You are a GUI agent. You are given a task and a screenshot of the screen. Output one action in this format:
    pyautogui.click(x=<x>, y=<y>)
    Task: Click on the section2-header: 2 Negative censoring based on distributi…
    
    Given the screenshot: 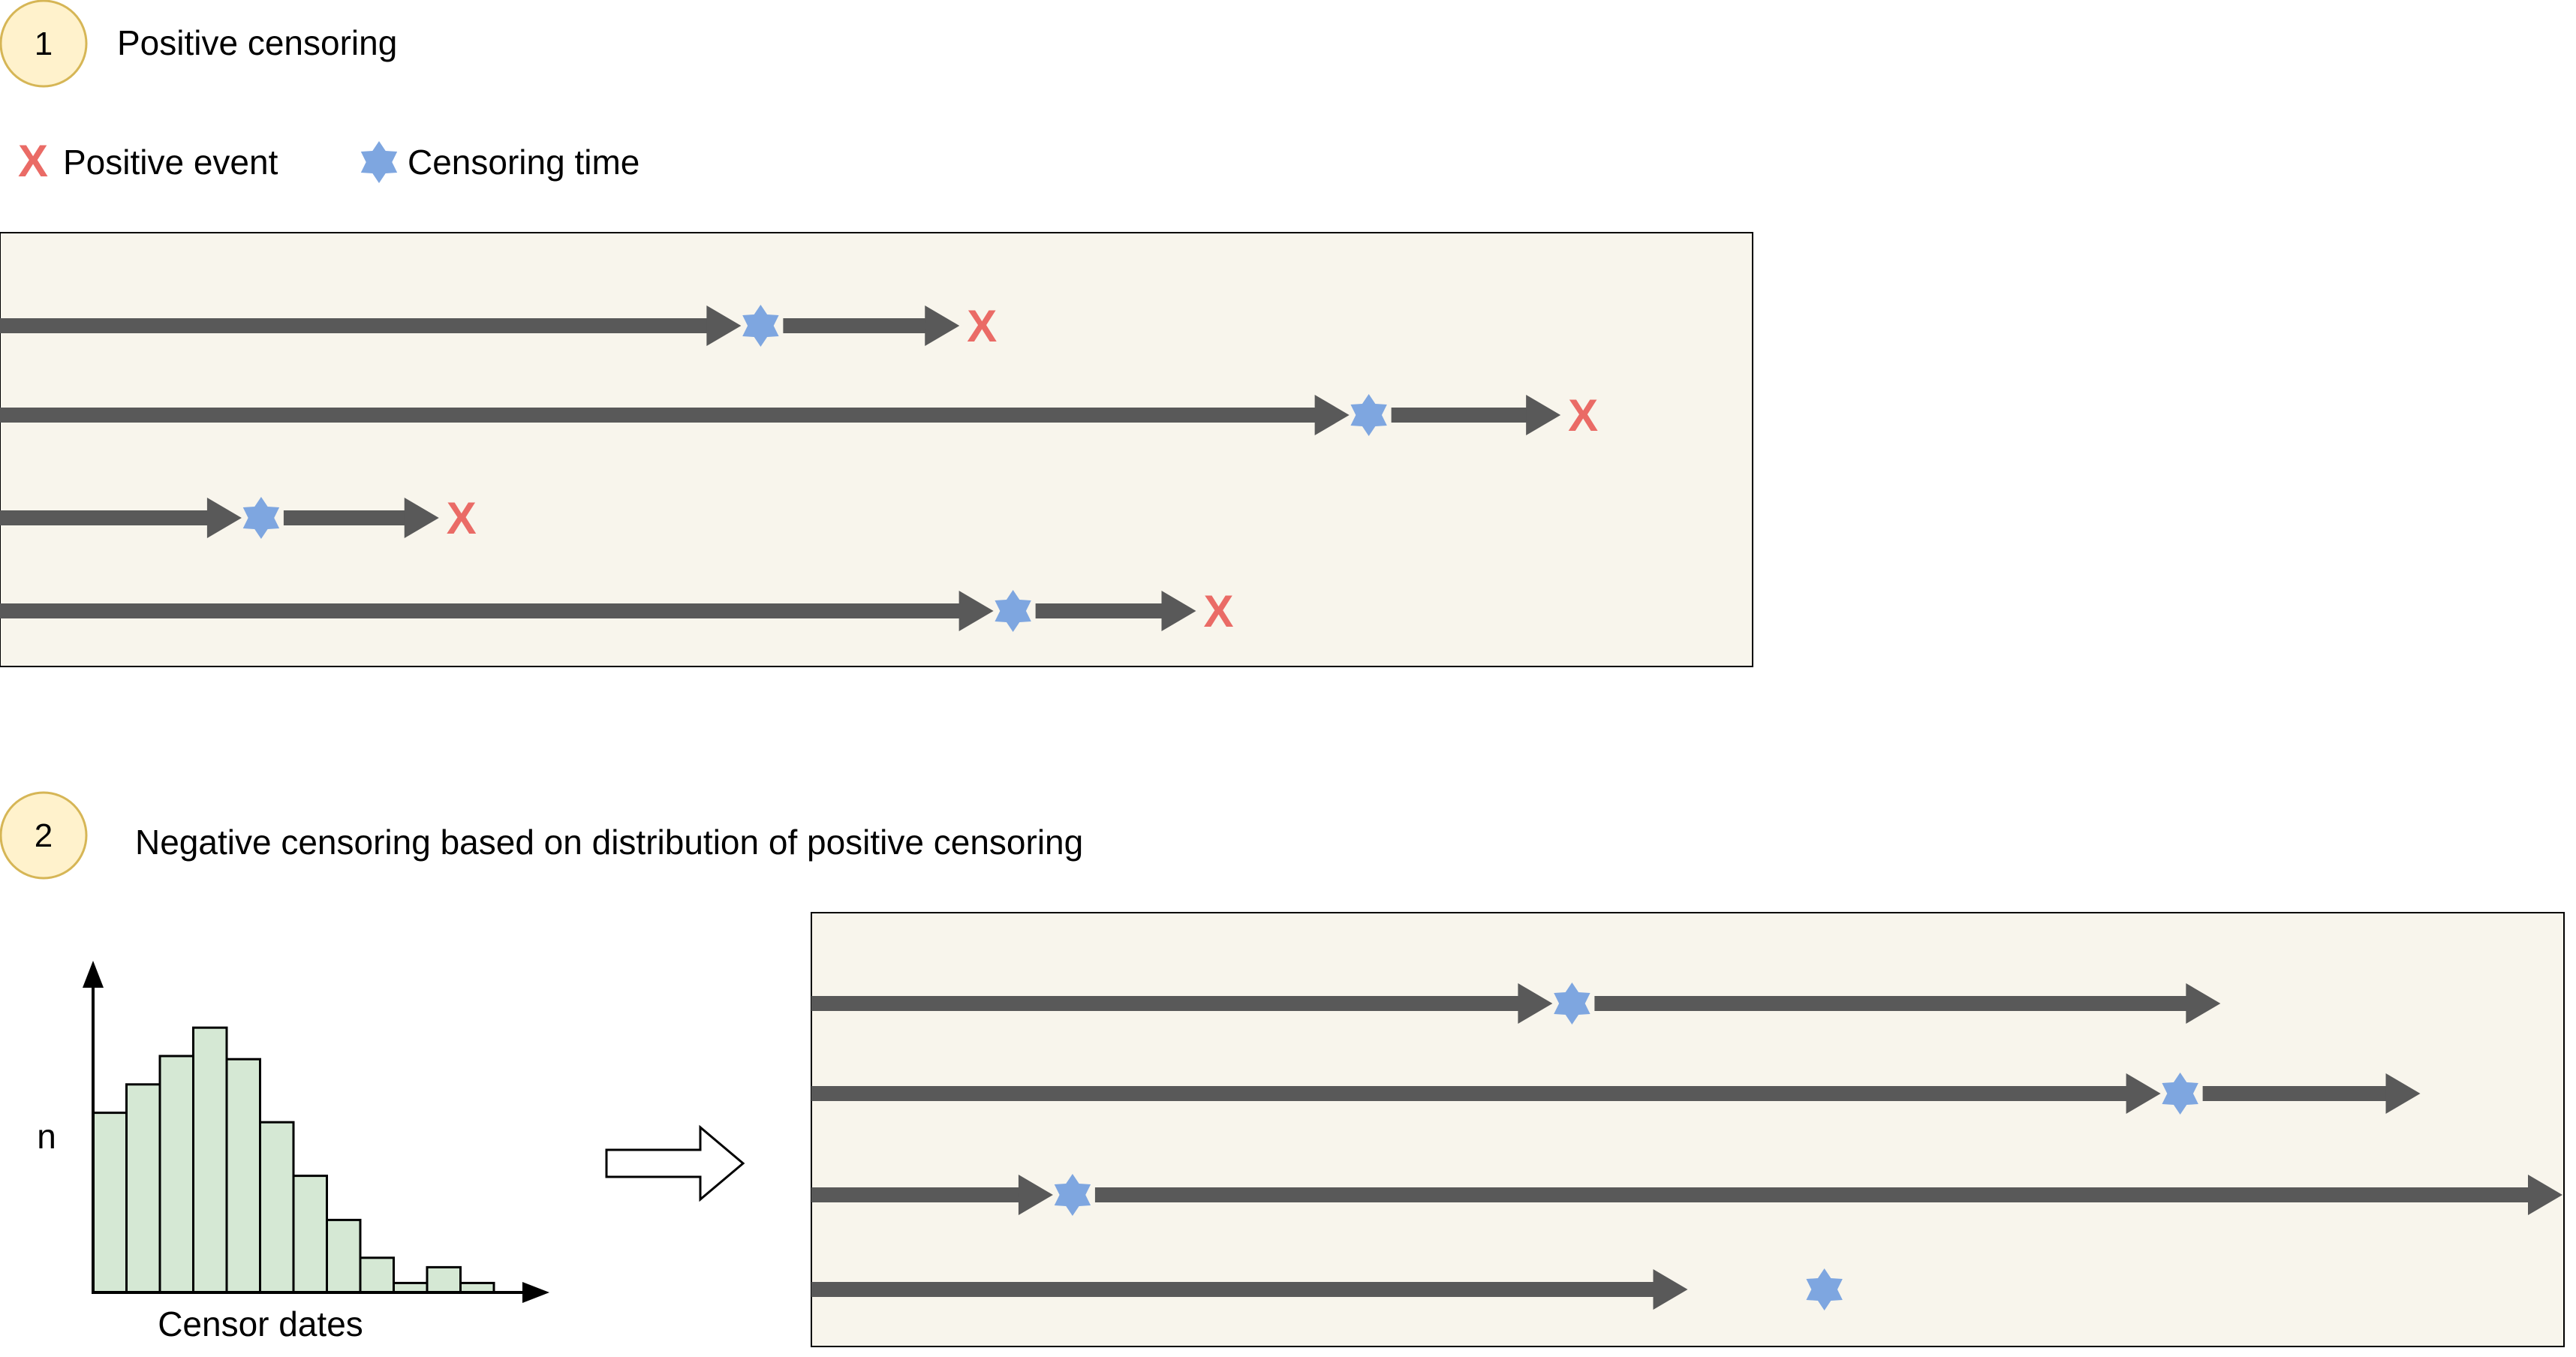 What is the action you would take?
    pyautogui.click(x=541, y=835)
    